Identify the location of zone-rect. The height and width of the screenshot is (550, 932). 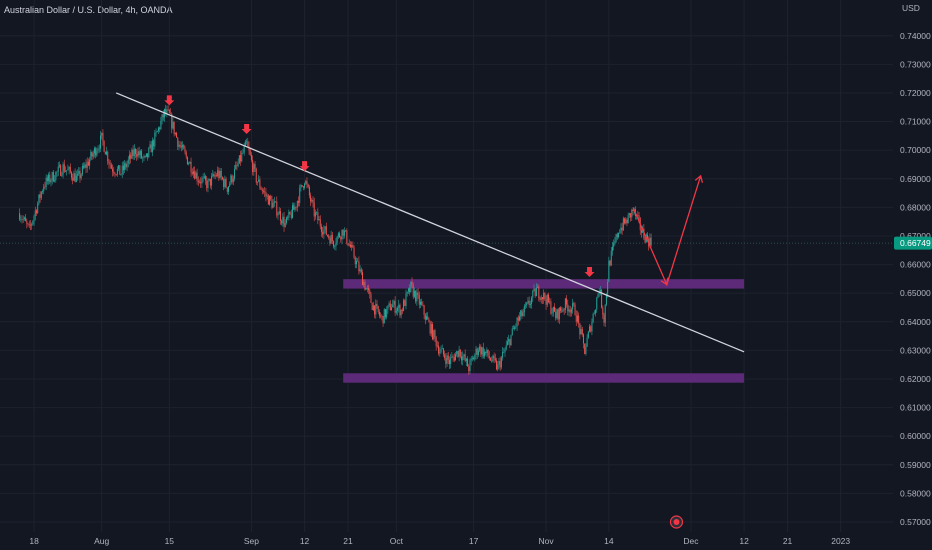
(544, 284).